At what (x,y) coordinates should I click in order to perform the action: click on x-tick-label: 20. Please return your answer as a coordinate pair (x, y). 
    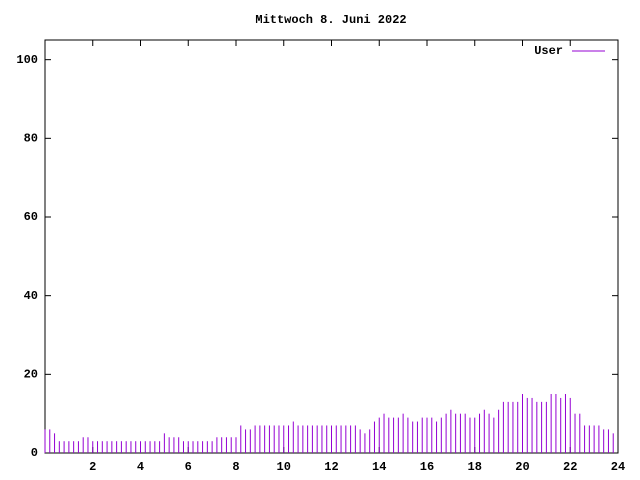
    Looking at the image, I should click on (522, 467).